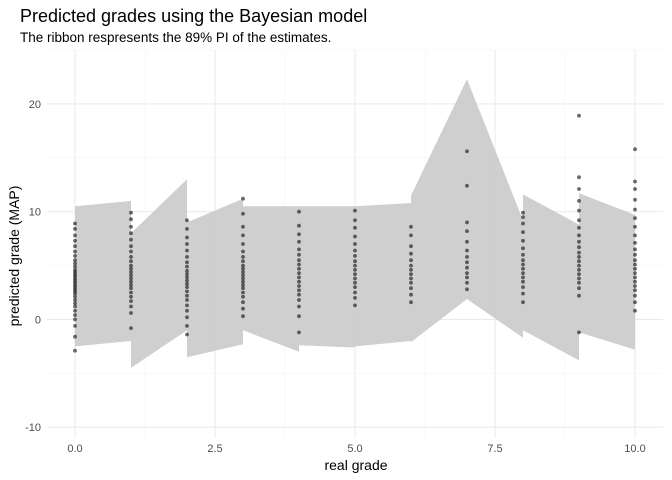 This screenshot has width=672, height=480. Describe the element at coordinates (33, 266) in the screenshot. I see `y-axis-ticks: -10 0 10 20` at that location.